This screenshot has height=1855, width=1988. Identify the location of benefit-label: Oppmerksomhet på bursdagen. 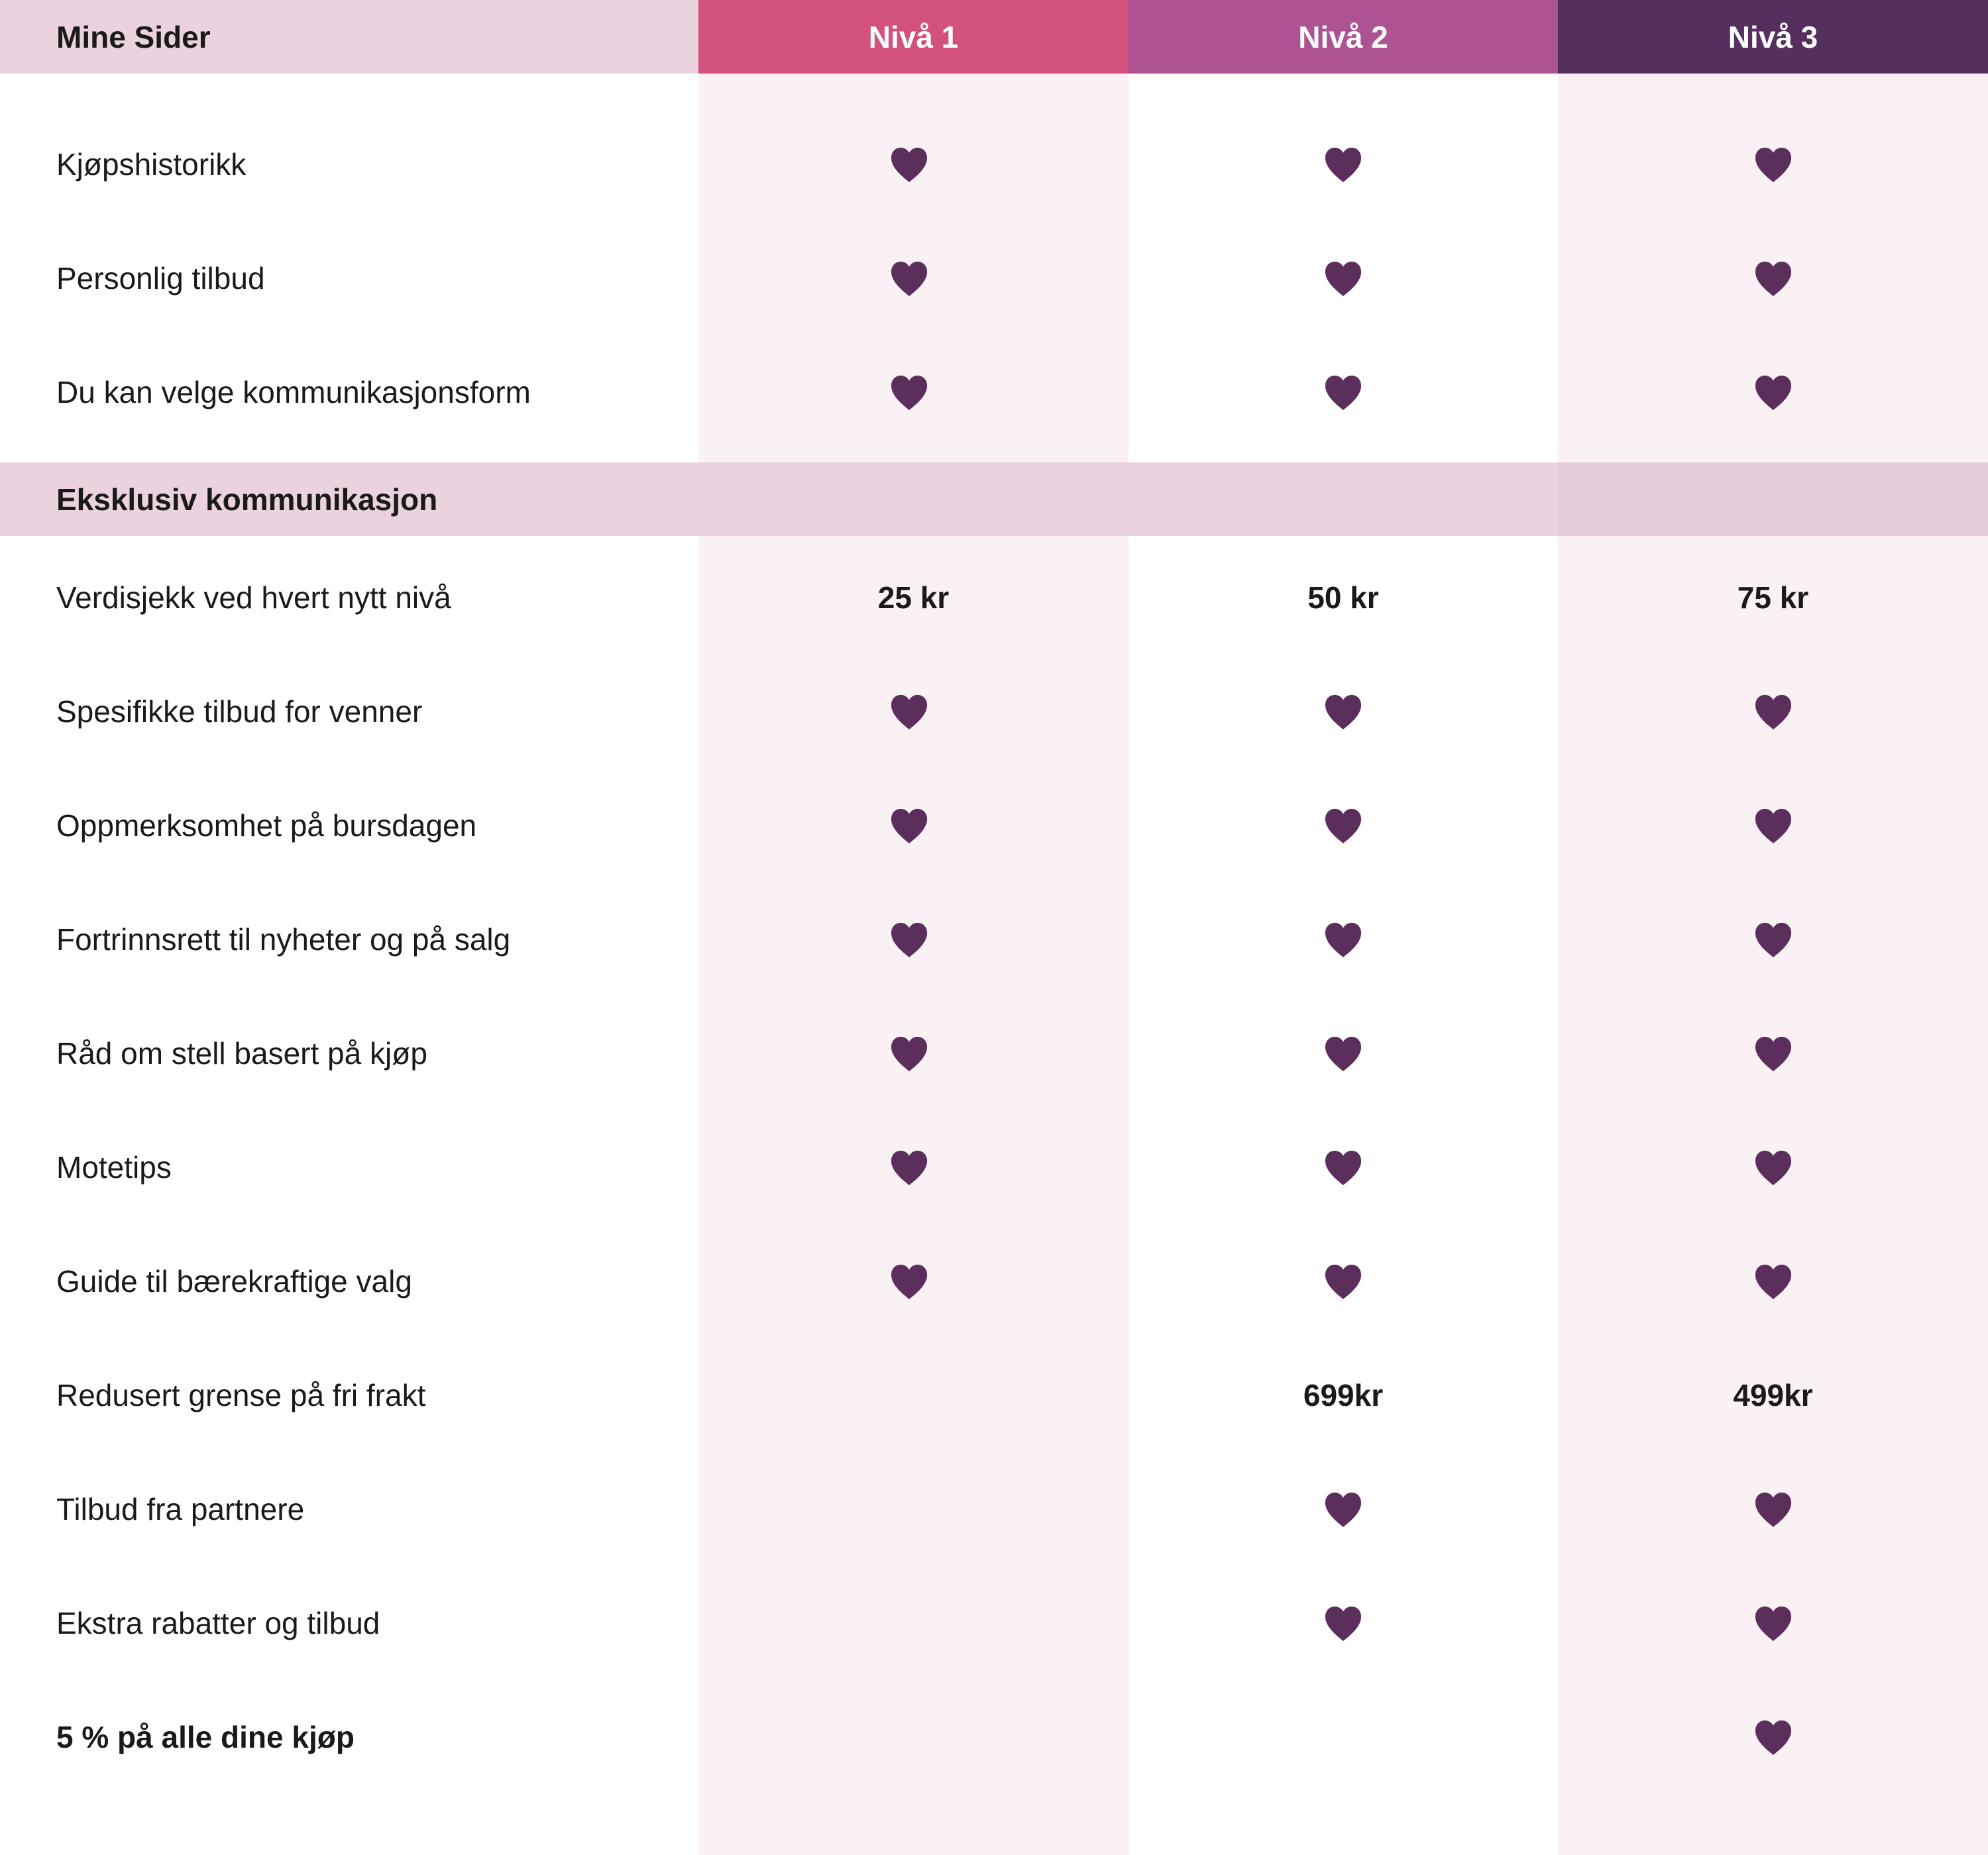
(266, 825).